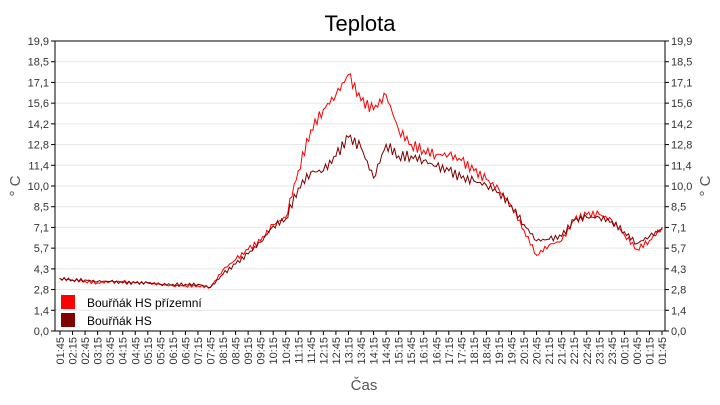 This screenshot has width=720, height=405. What do you see at coordinates (575, 351) in the screenshot?
I see `x-tick-label: 22:15` at bounding box center [575, 351].